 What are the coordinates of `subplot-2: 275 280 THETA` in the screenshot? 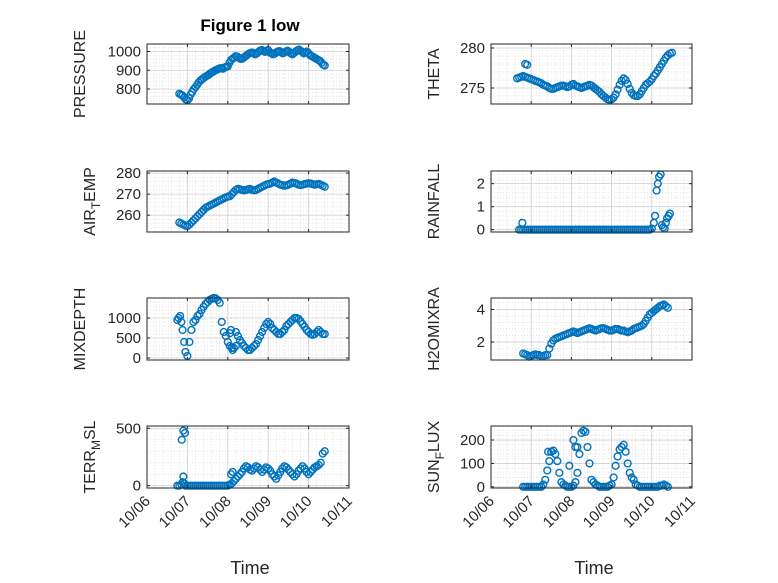 It's located at (559, 72).